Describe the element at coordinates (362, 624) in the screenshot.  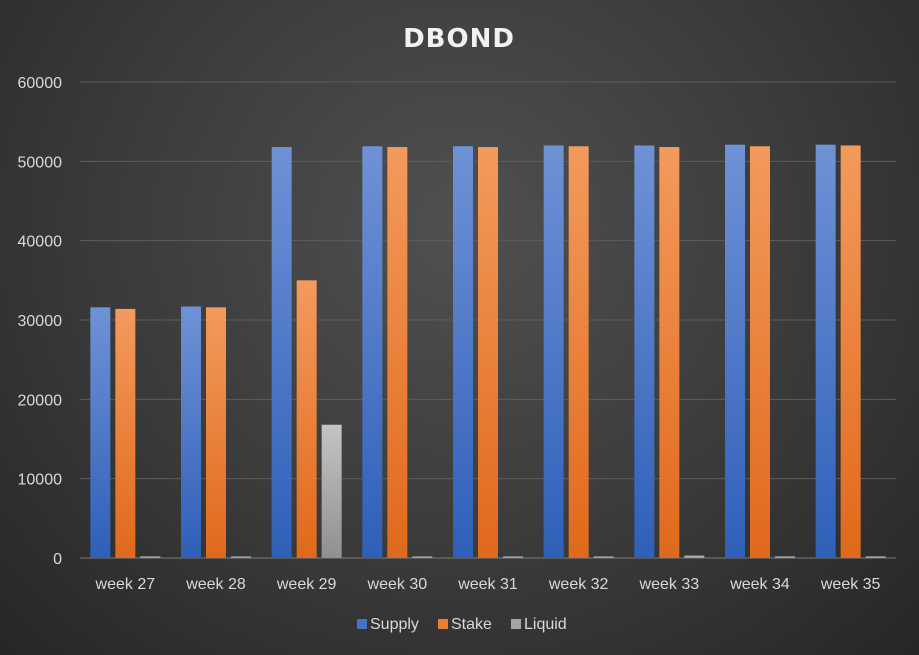
I see `legend-swatch-supply` at that location.